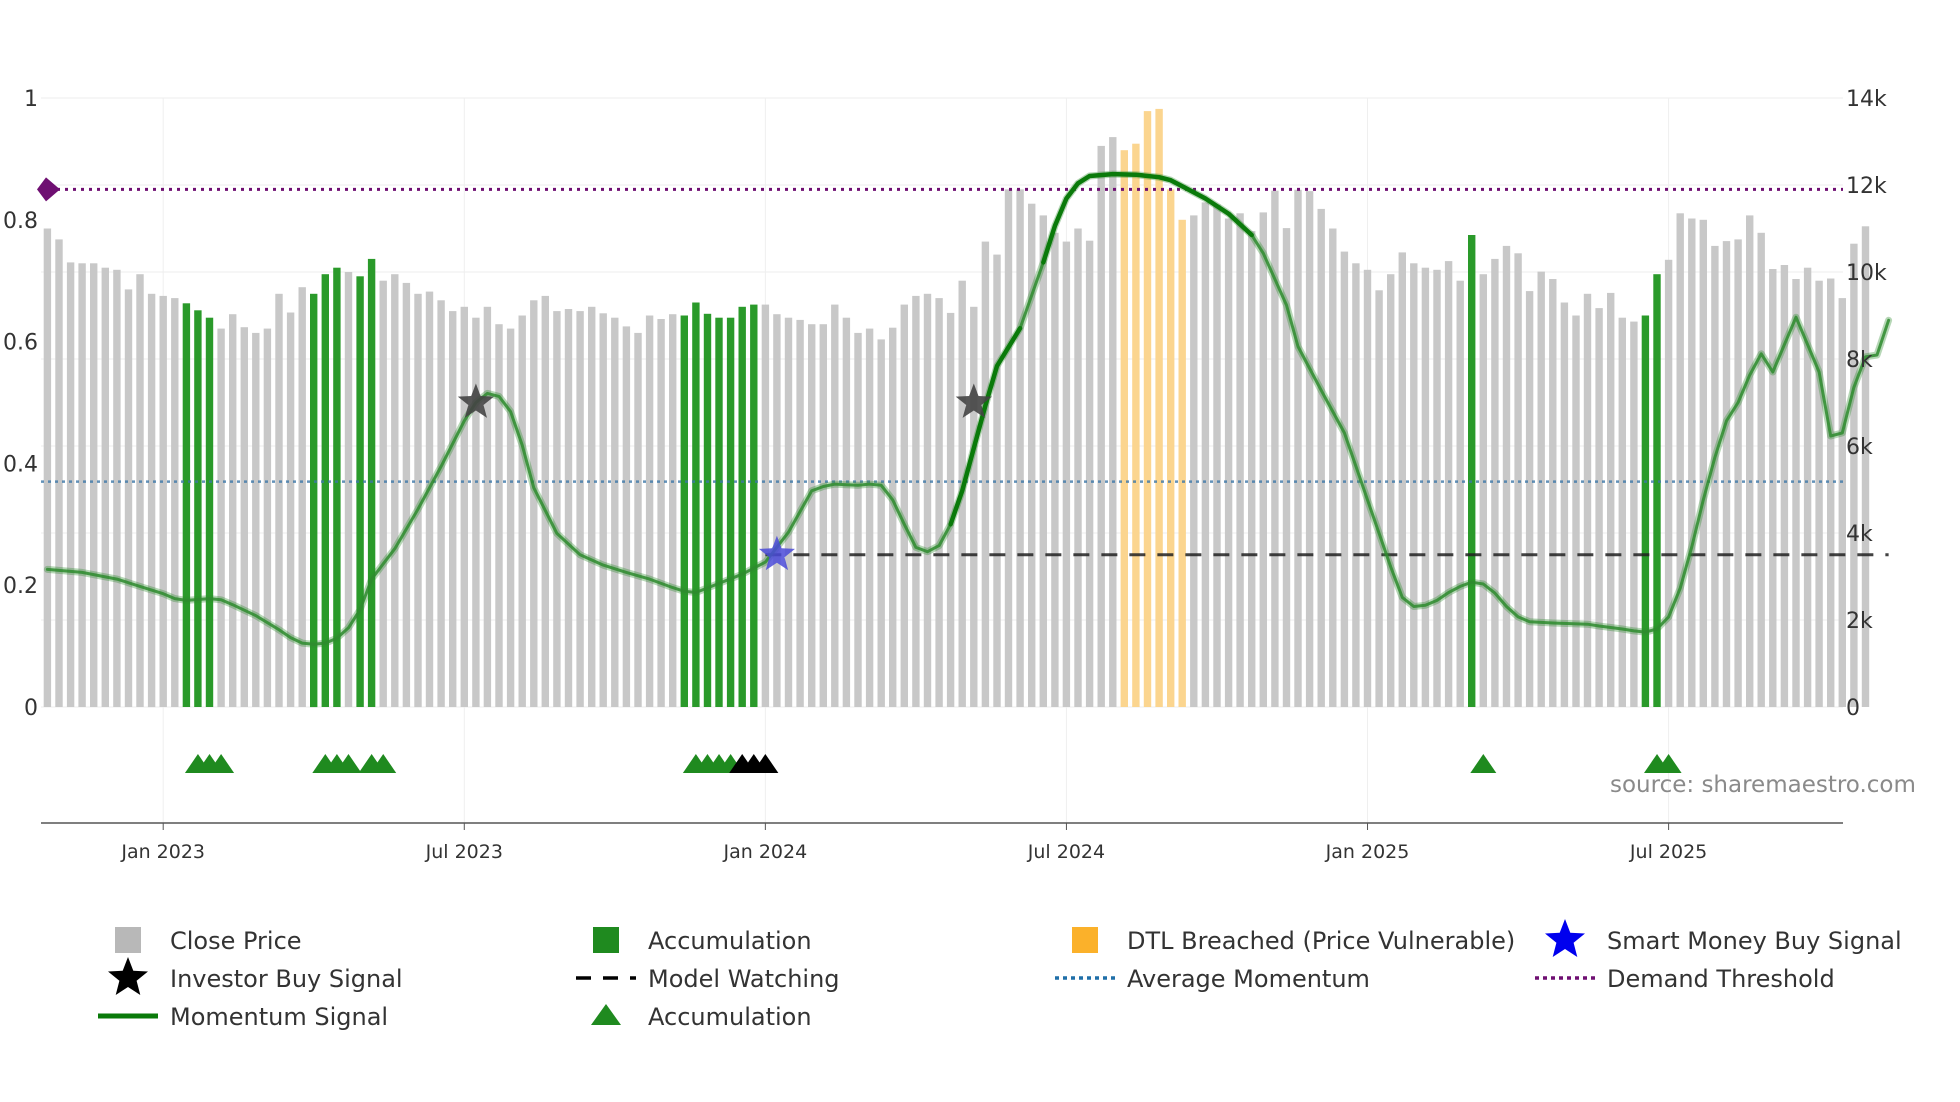 This screenshot has height=1102, width=1960. What do you see at coordinates (1668, 852) in the screenshot?
I see `x-axis-tick-label: Jul 2025` at bounding box center [1668, 852].